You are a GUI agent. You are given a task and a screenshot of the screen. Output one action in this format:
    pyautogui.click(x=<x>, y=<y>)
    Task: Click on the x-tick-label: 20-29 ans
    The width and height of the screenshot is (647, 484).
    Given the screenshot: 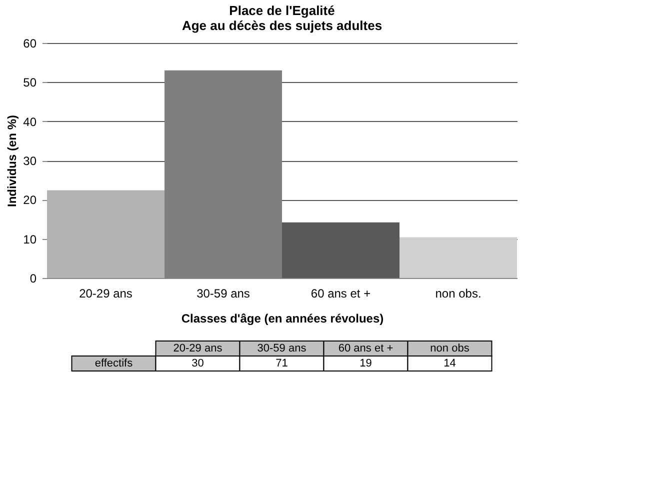 What is the action you would take?
    pyautogui.click(x=105, y=293)
    